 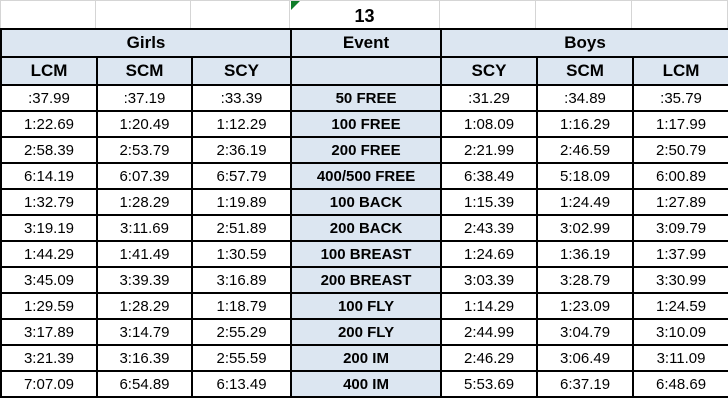 What do you see at coordinates (585, 202) in the screenshot?
I see `boys-scm-cell: 1:24.49` at bounding box center [585, 202].